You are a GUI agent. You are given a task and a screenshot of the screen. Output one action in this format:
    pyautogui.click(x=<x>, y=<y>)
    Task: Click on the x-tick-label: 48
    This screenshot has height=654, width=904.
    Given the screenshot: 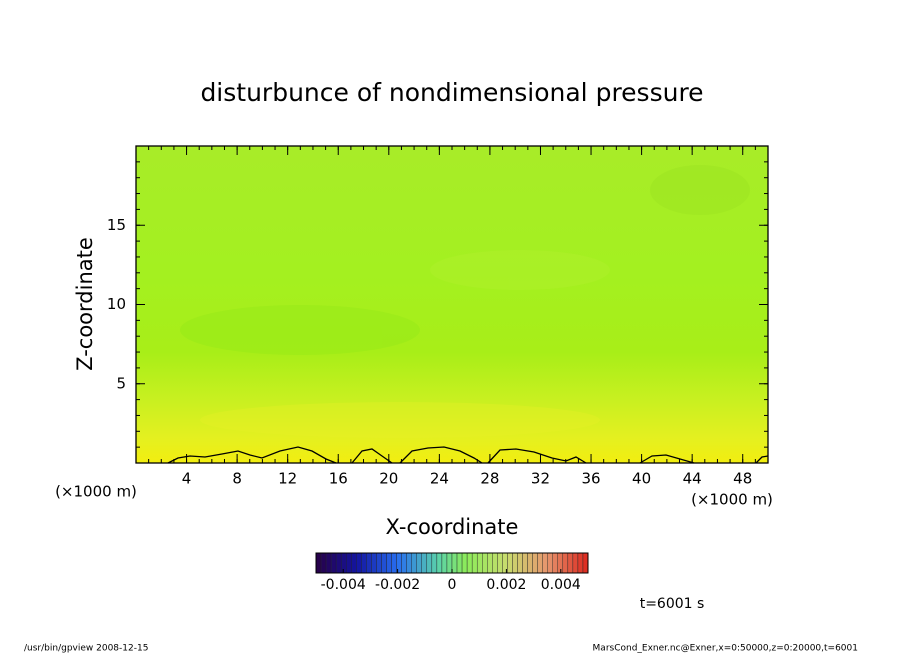 What is the action you would take?
    pyautogui.click(x=742, y=479)
    